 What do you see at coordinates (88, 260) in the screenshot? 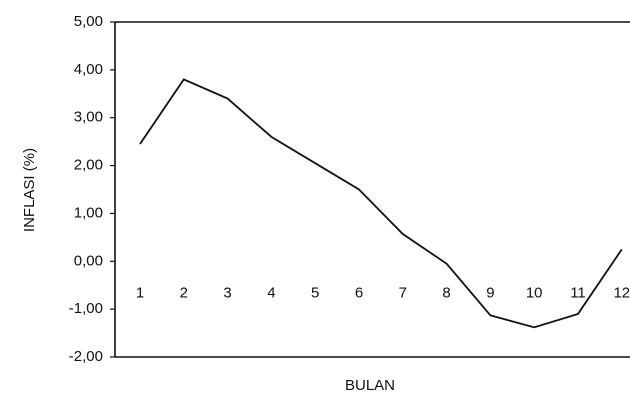
I see `y-tick-label: 0,00` at bounding box center [88, 260].